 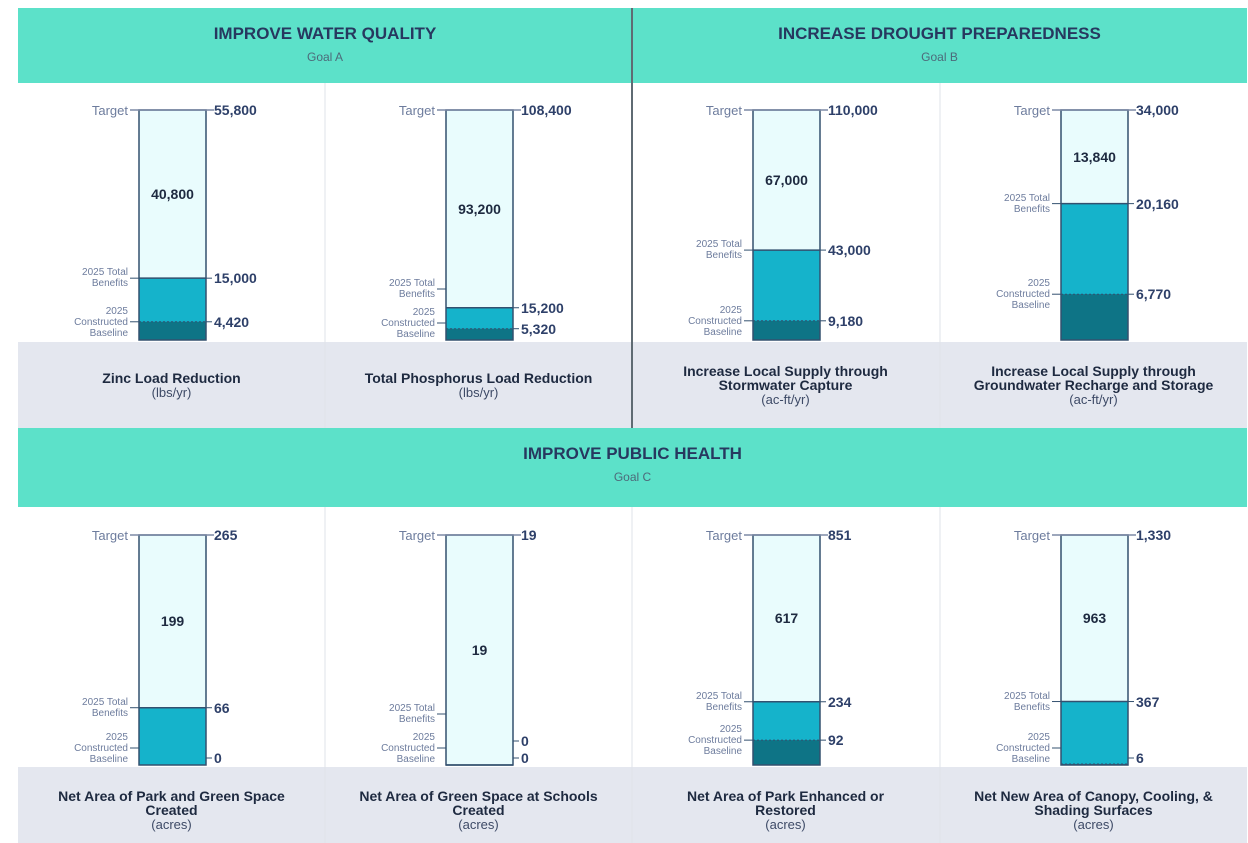 What do you see at coordinates (939, 57) in the screenshot?
I see `goal-subtitle: Goal B` at bounding box center [939, 57].